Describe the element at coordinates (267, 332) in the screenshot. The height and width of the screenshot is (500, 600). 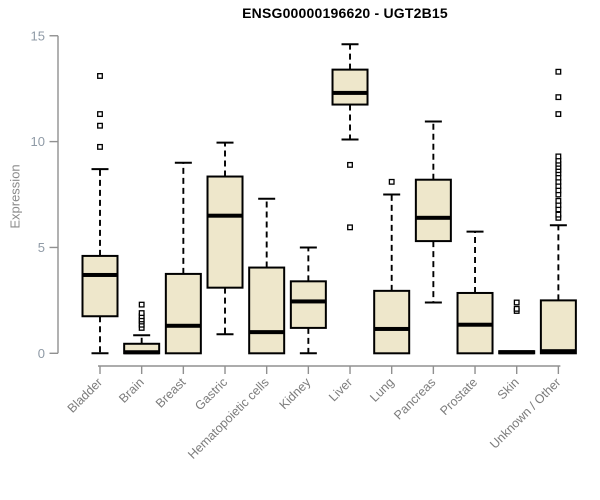
I see `median-line-hematopoietic-cells` at that location.